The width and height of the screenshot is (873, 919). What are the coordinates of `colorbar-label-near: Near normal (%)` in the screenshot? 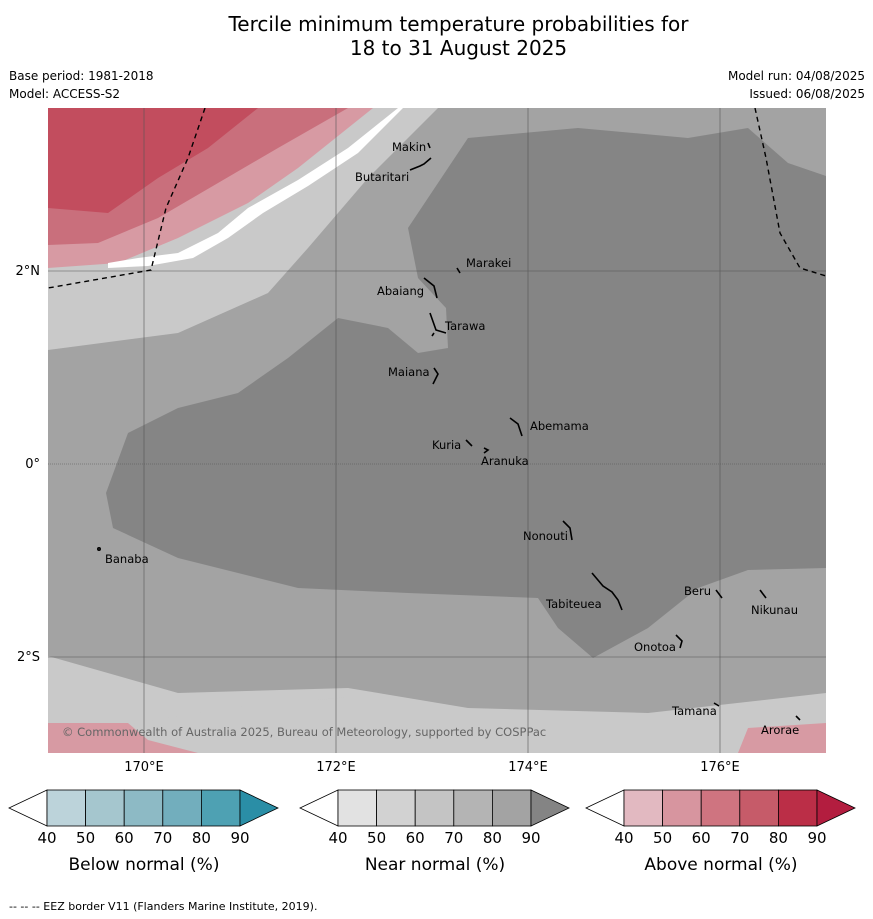 It's located at (435, 865).